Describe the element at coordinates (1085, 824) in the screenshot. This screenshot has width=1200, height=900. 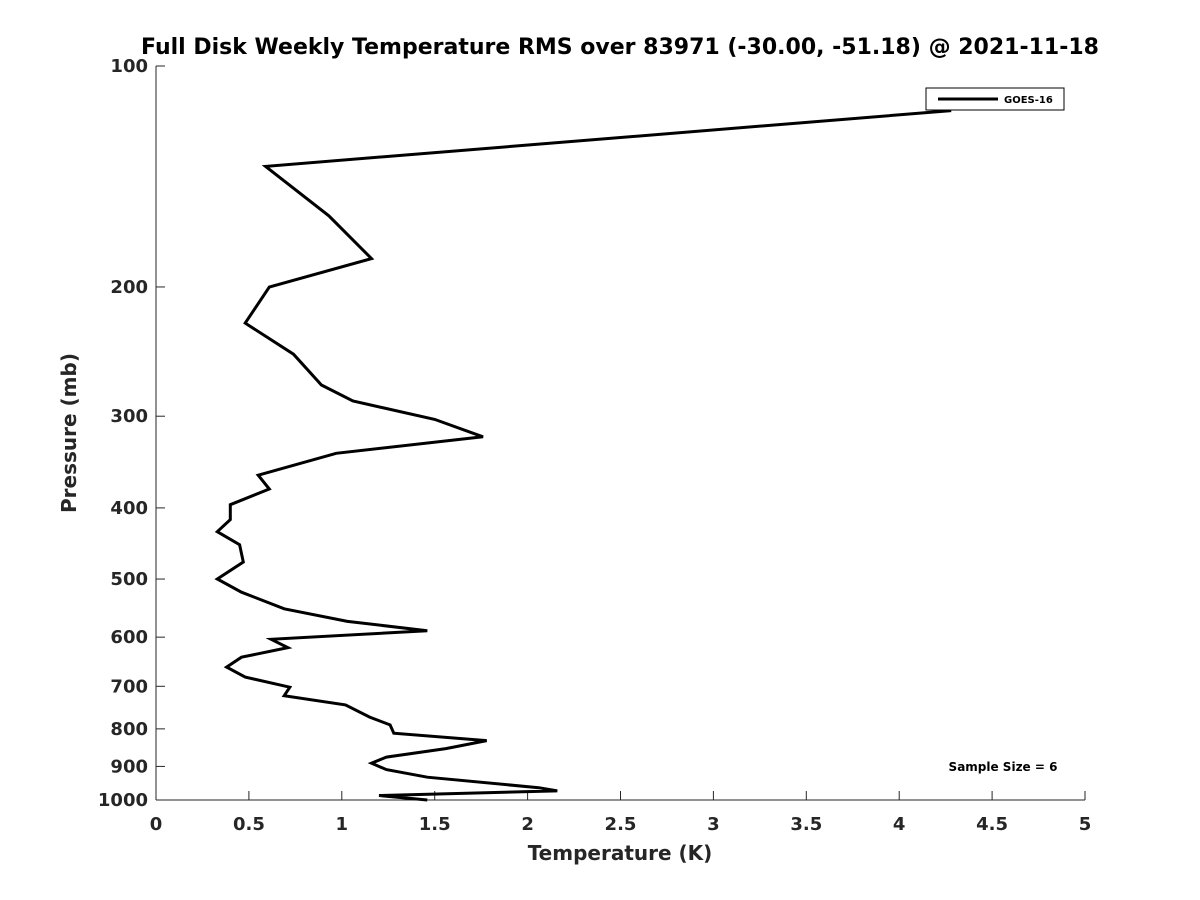
I see `x-tick-label: 5` at that location.